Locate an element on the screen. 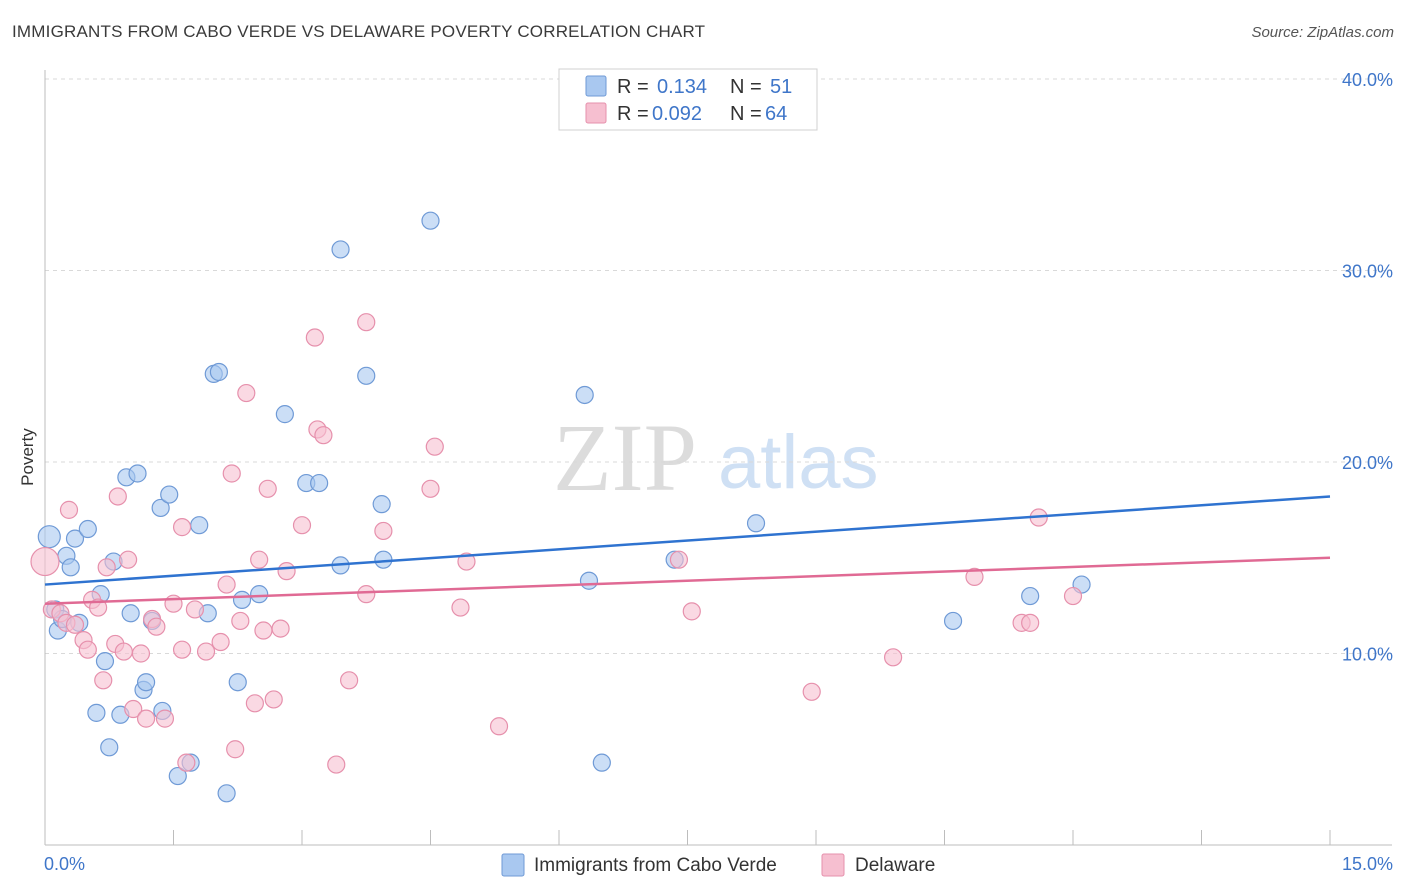  y-tick-label: 10.0% is located at coordinates (1367, 655).